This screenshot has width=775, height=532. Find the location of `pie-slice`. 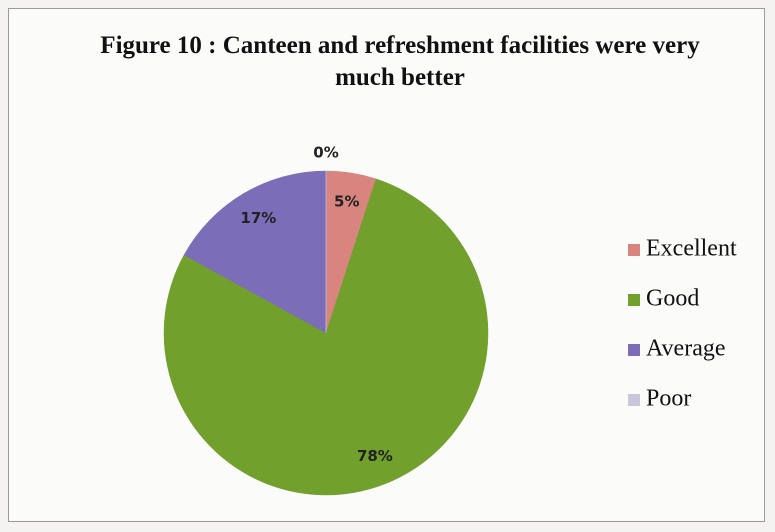

pie-slice is located at coordinates (255, 252).